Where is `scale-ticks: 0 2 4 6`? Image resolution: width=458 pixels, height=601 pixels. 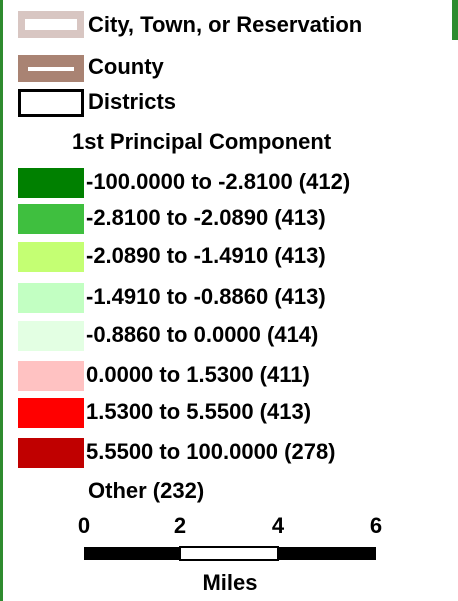 scale-ticks: 0 2 4 6 is located at coordinates (230, 525).